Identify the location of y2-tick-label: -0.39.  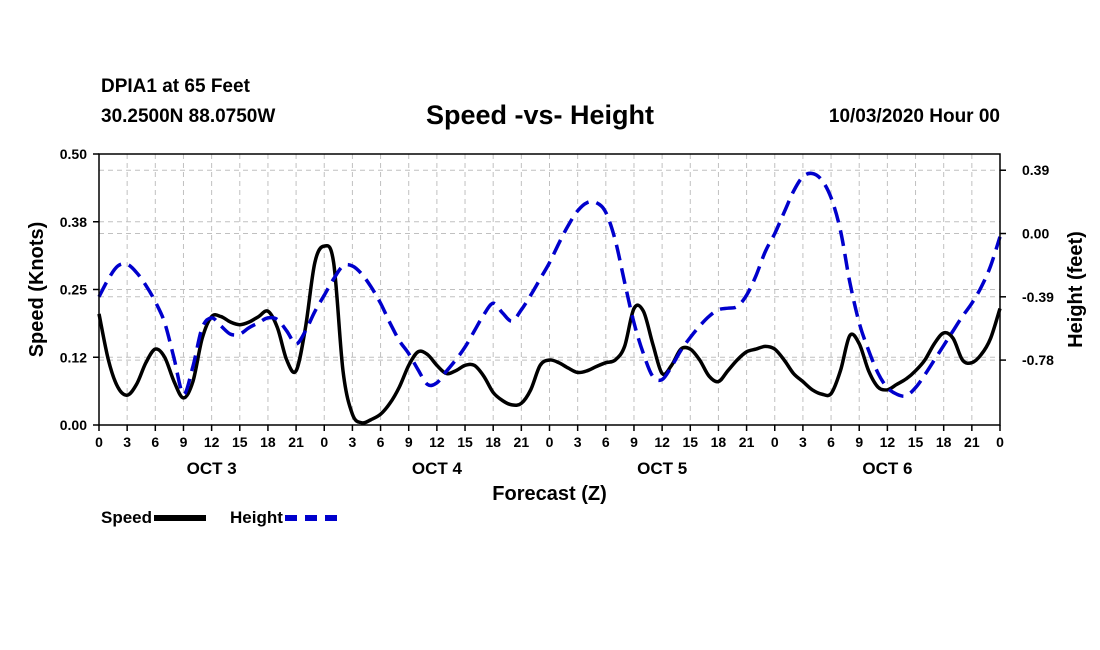
(1038, 297).